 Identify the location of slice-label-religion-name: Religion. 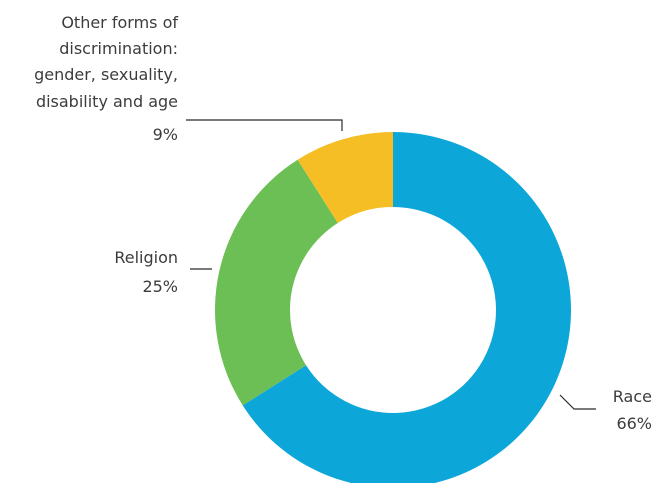
(146, 257).